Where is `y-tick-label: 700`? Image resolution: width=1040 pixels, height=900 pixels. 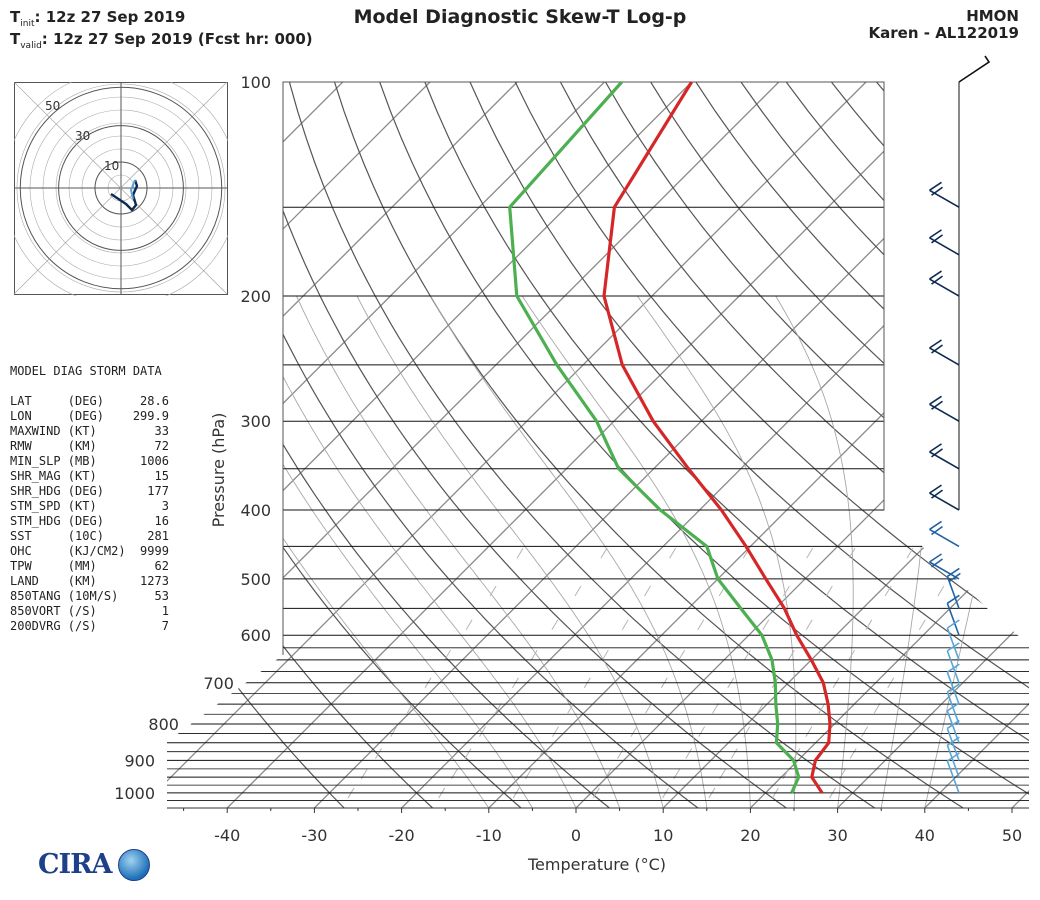
y-tick-label: 700 is located at coordinates (218, 683).